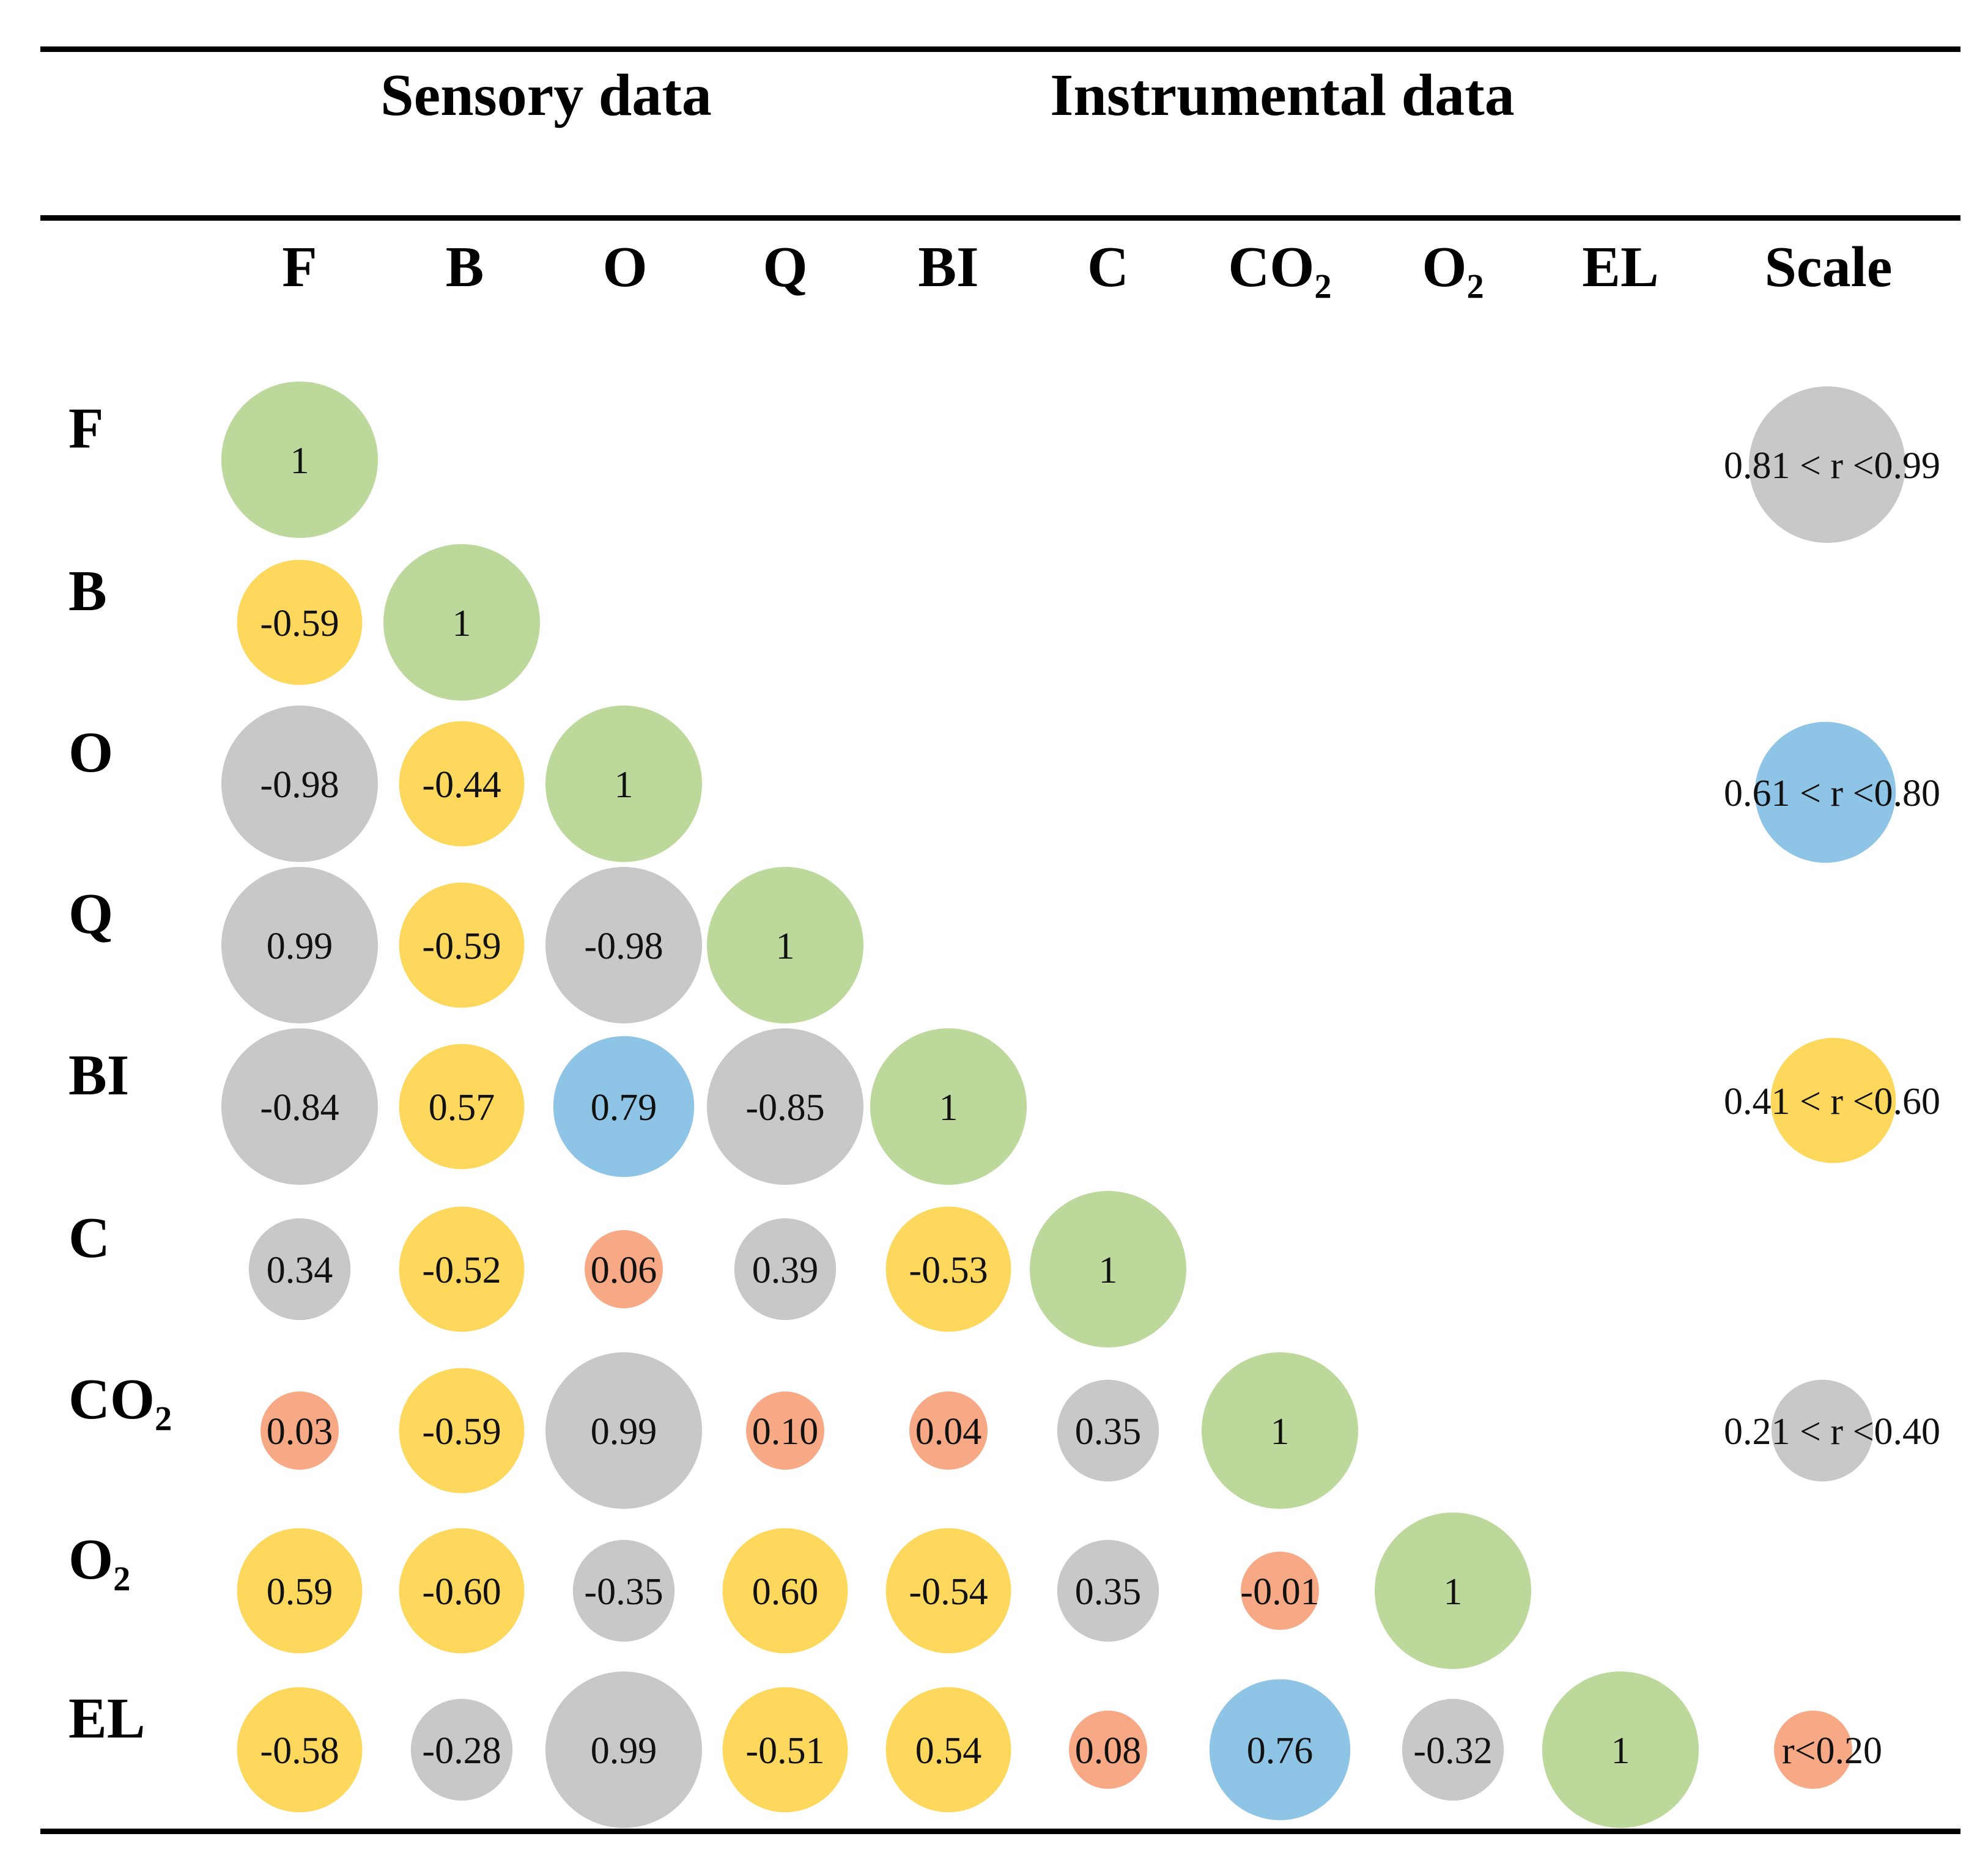 Image resolution: width=1988 pixels, height=1861 pixels. I want to click on cell-bubble-co2-co2, so click(1280, 1431).